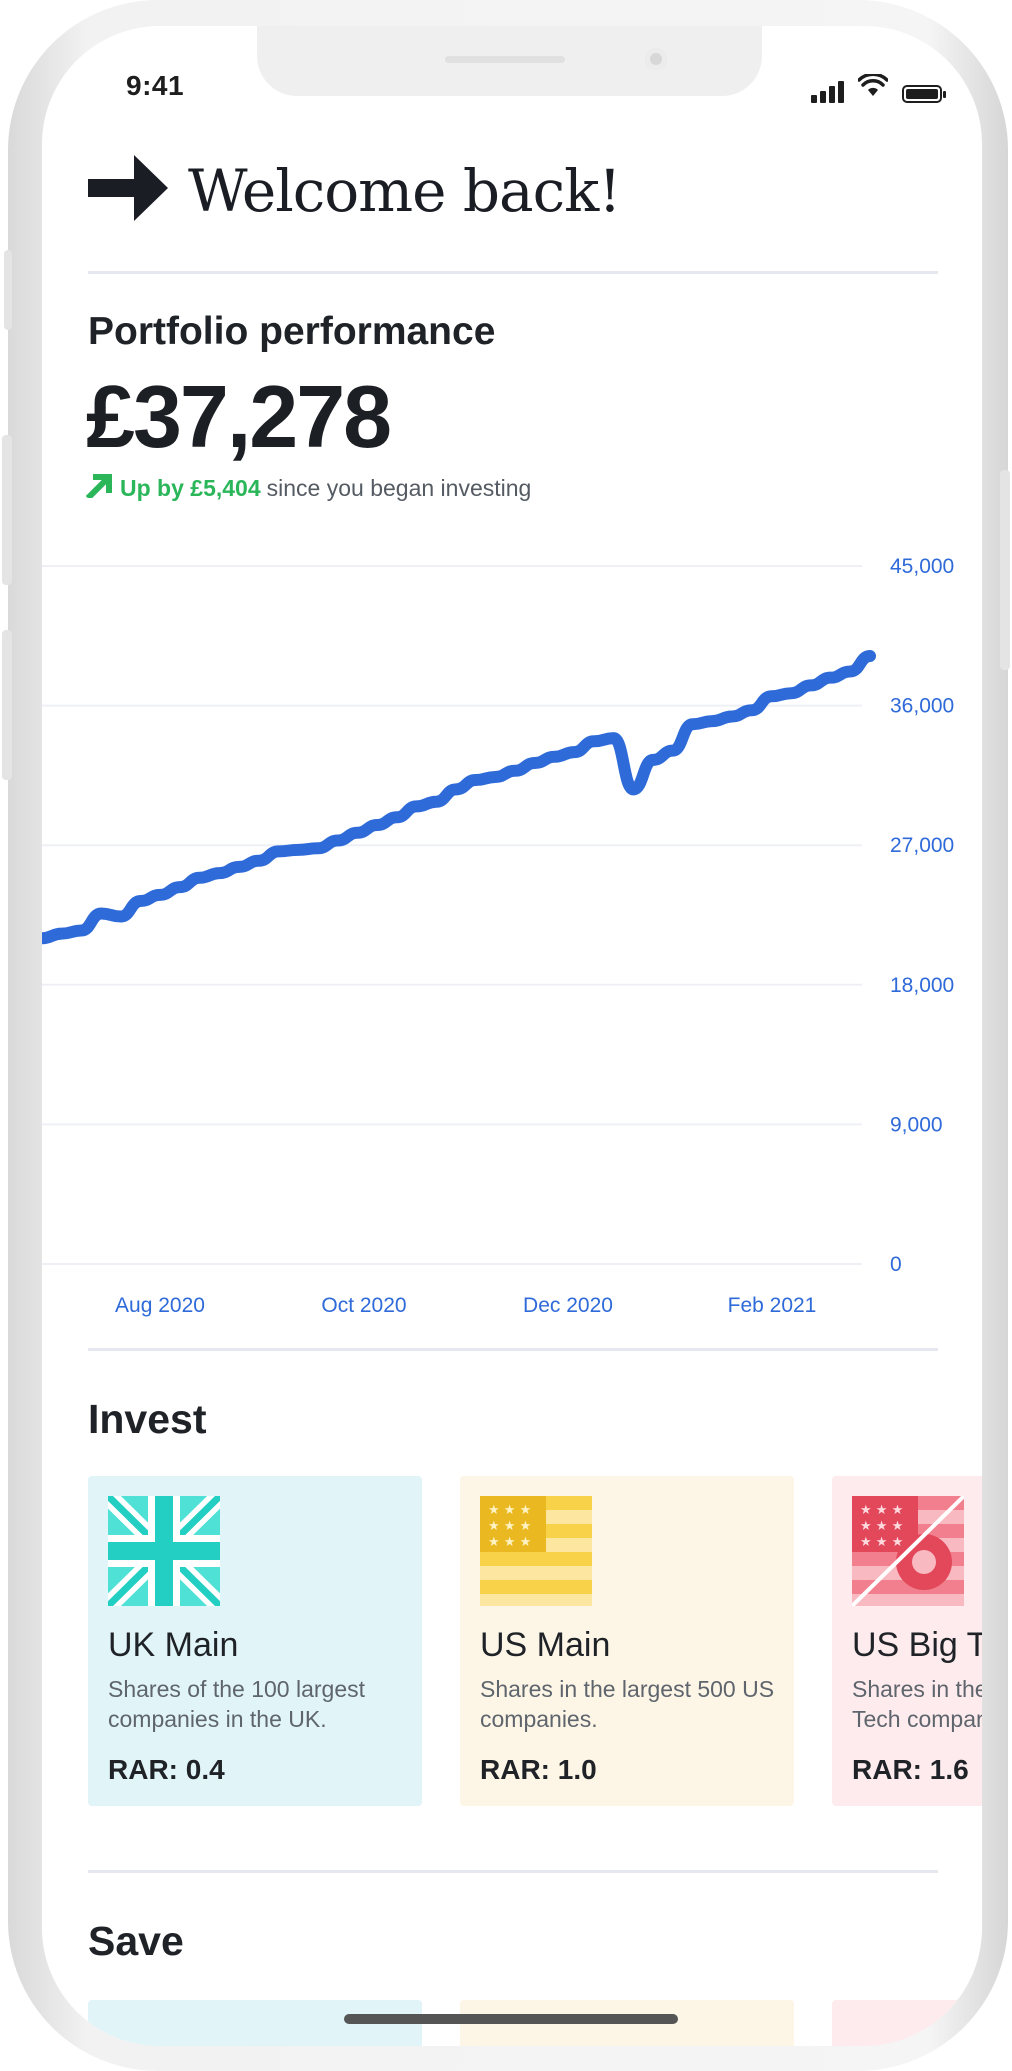 This screenshot has width=1012, height=2071. What do you see at coordinates (922, 845) in the screenshot?
I see `y-tick-label: 27,000` at bounding box center [922, 845].